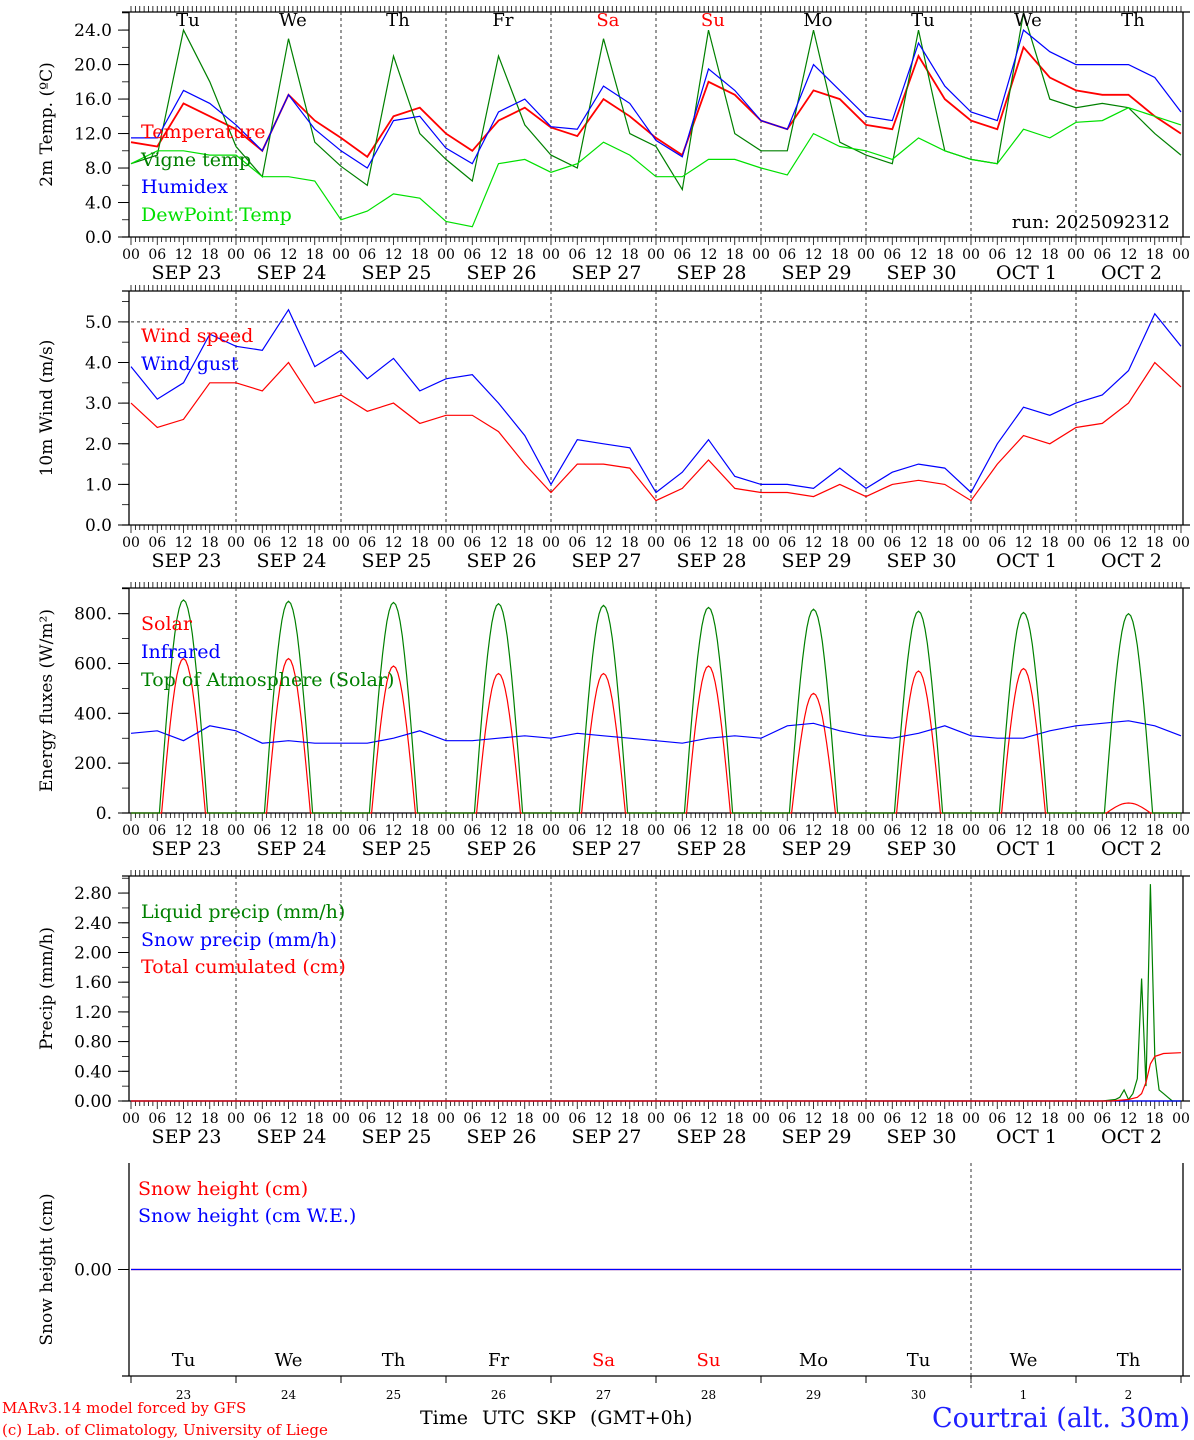 The width and height of the screenshot is (1194, 1440). Describe the element at coordinates (922, 561) in the screenshot. I see `x-date-label: SEP 30` at that location.